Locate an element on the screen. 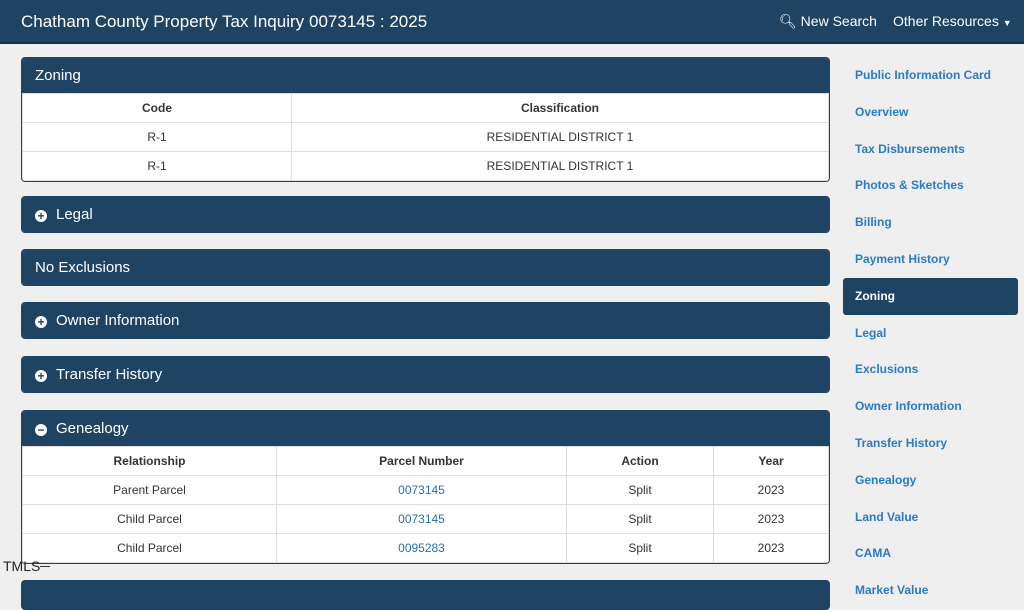 This screenshot has width=1024, height=610. table-row: Child Parcel 0095283 Split 2023 is located at coordinates (425, 548).